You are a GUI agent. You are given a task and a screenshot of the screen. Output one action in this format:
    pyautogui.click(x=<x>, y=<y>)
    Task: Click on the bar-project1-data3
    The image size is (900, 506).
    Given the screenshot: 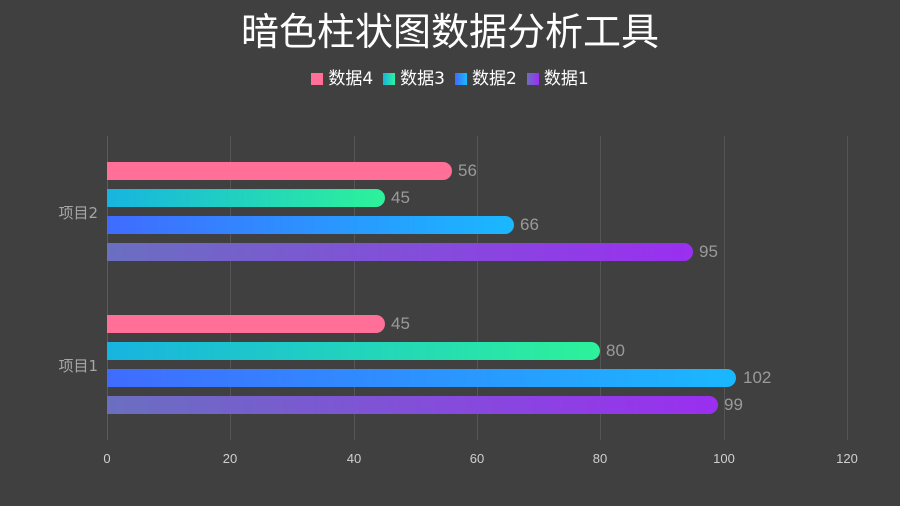 What is the action you would take?
    pyautogui.click(x=353, y=351)
    